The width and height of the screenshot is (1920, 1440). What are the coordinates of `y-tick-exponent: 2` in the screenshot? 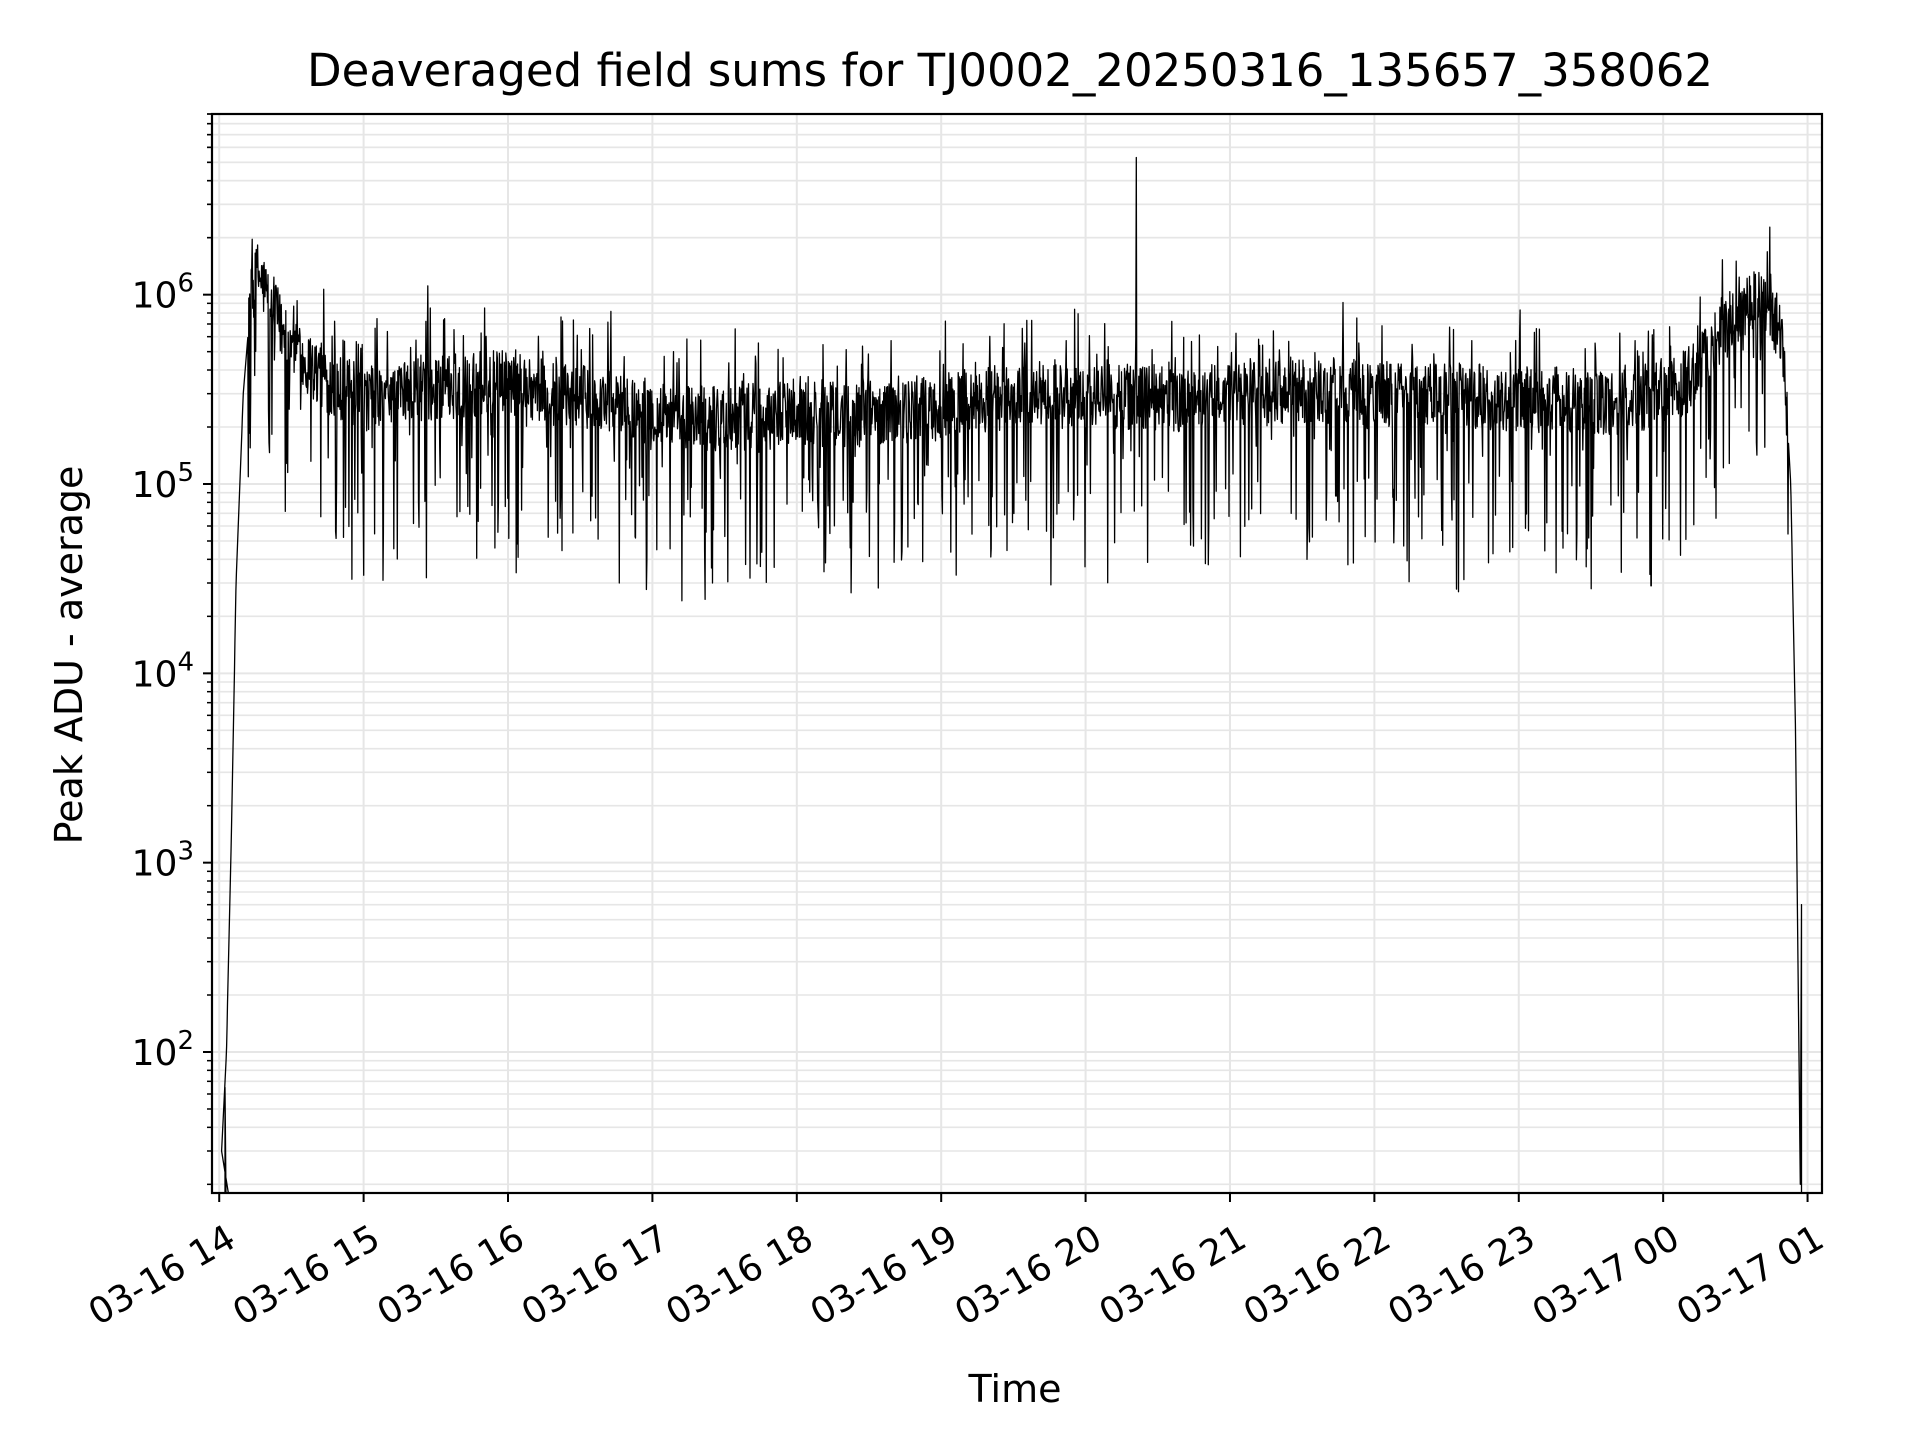 It's located at (185, 1041).